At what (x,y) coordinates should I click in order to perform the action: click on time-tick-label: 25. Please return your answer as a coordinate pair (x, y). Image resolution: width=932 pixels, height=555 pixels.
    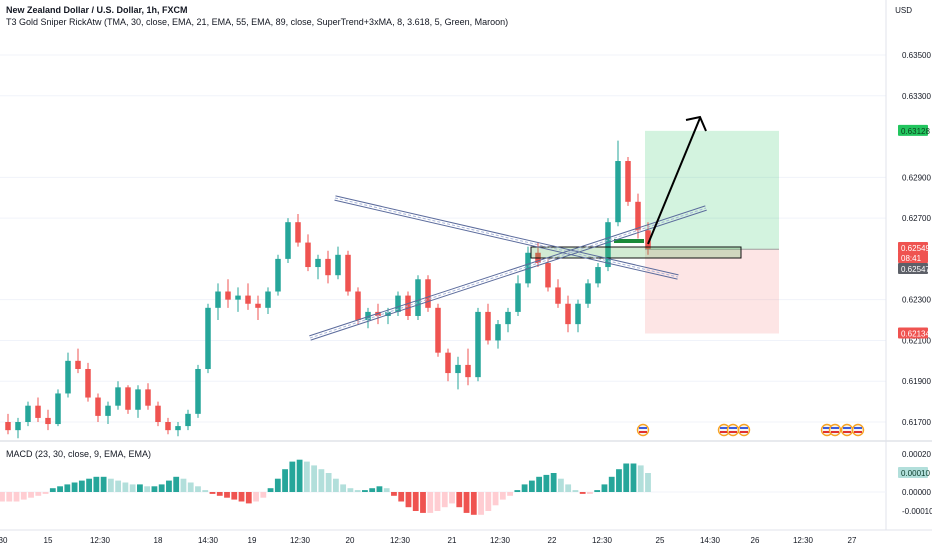
    Looking at the image, I should click on (660, 540).